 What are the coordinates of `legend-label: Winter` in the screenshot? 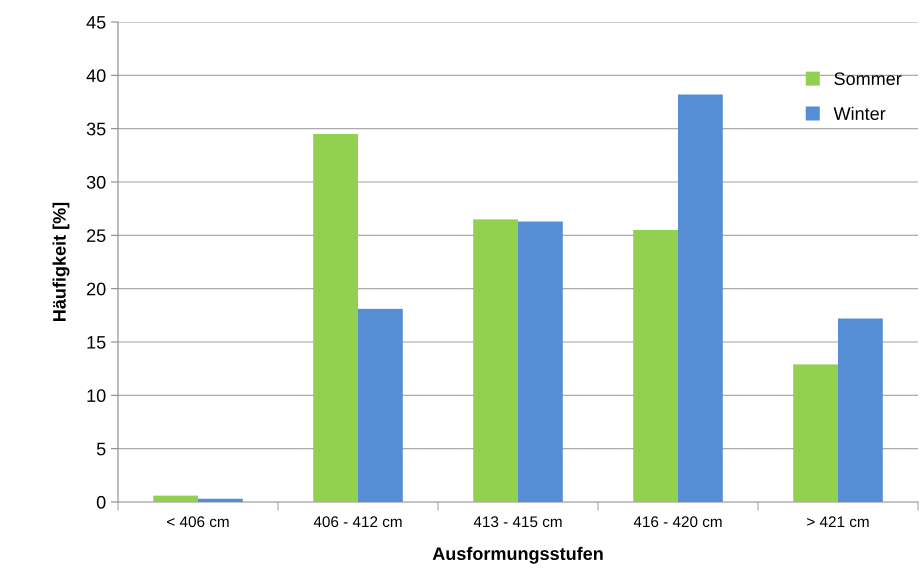 It's located at (860, 113).